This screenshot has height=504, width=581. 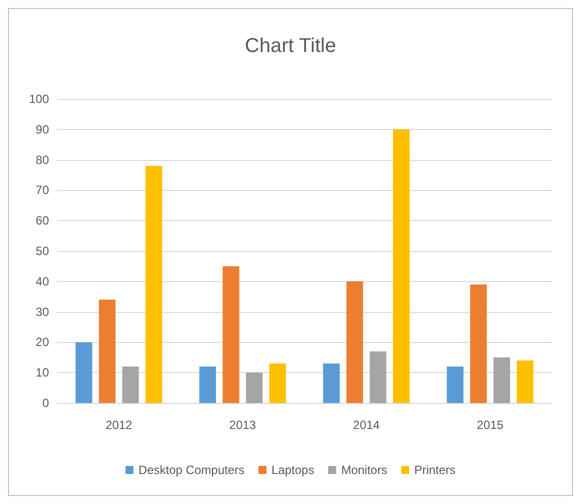 What do you see at coordinates (43, 373) in the screenshot?
I see `y-tick-label: 10` at bounding box center [43, 373].